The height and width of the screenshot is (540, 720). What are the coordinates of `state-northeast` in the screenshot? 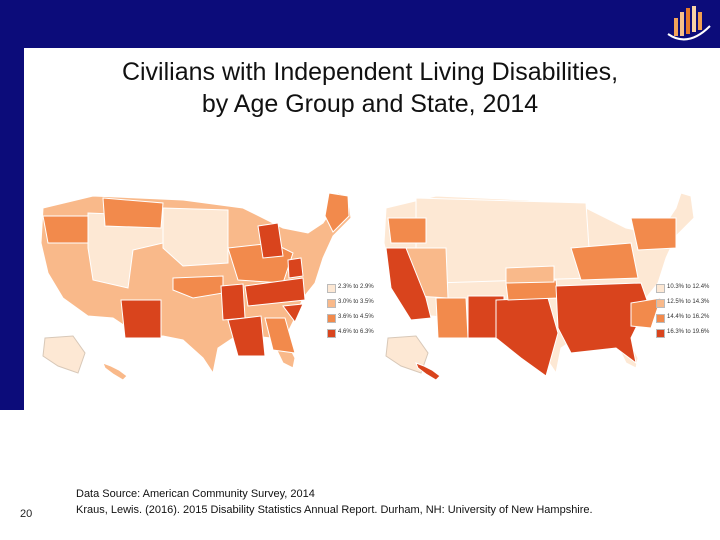 It's located at (653, 234).